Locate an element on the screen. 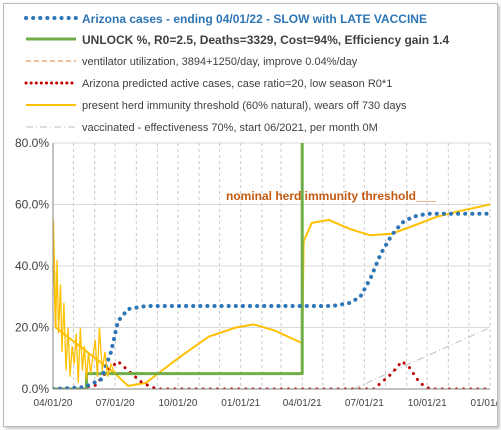  y-tick-label: 80.0% is located at coordinates (32, 143).